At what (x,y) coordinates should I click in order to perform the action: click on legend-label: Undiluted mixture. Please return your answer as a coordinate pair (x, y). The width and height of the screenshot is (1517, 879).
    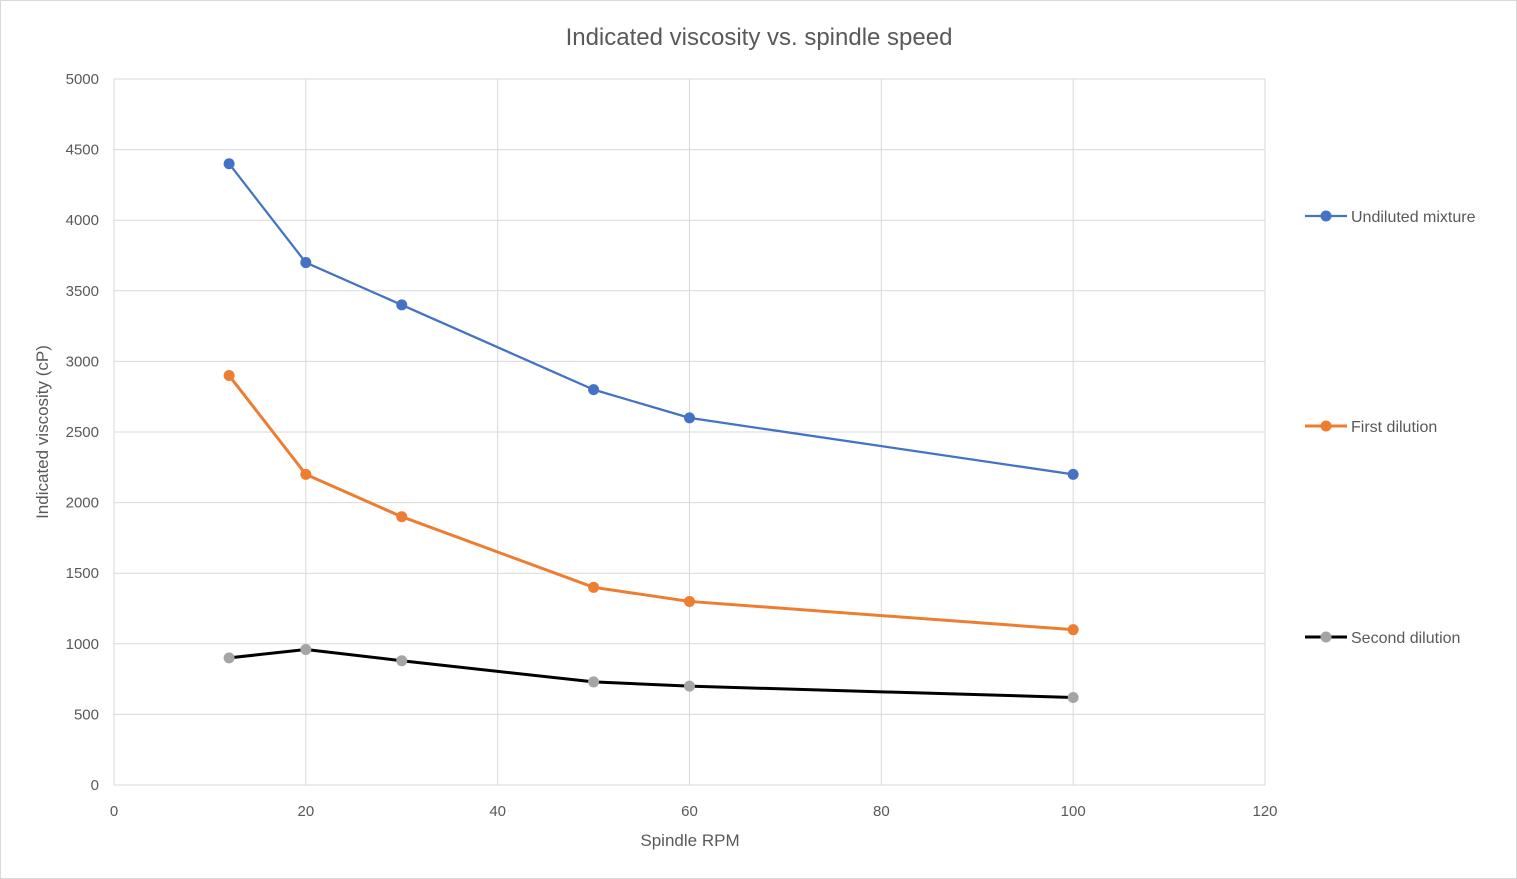
    Looking at the image, I should click on (1413, 217).